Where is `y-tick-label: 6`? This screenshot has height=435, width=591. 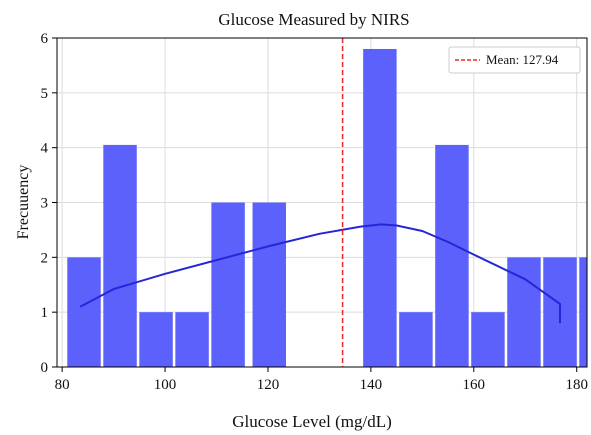 y-tick-label: 6 is located at coordinates (45, 39).